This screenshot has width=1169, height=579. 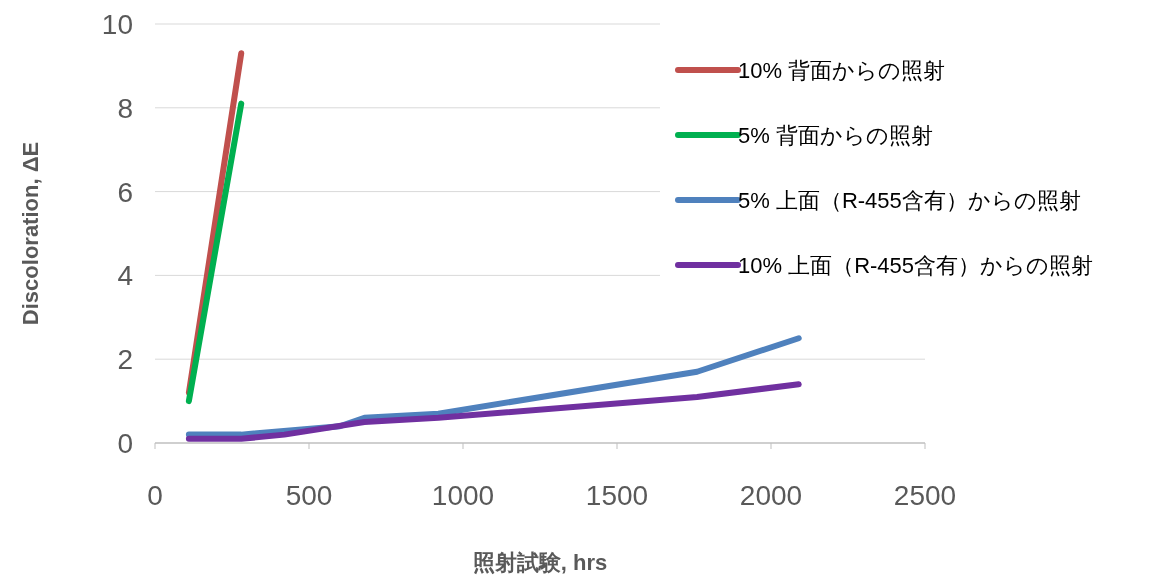 What do you see at coordinates (771, 495) in the screenshot?
I see `x-tick-label: 2000` at bounding box center [771, 495].